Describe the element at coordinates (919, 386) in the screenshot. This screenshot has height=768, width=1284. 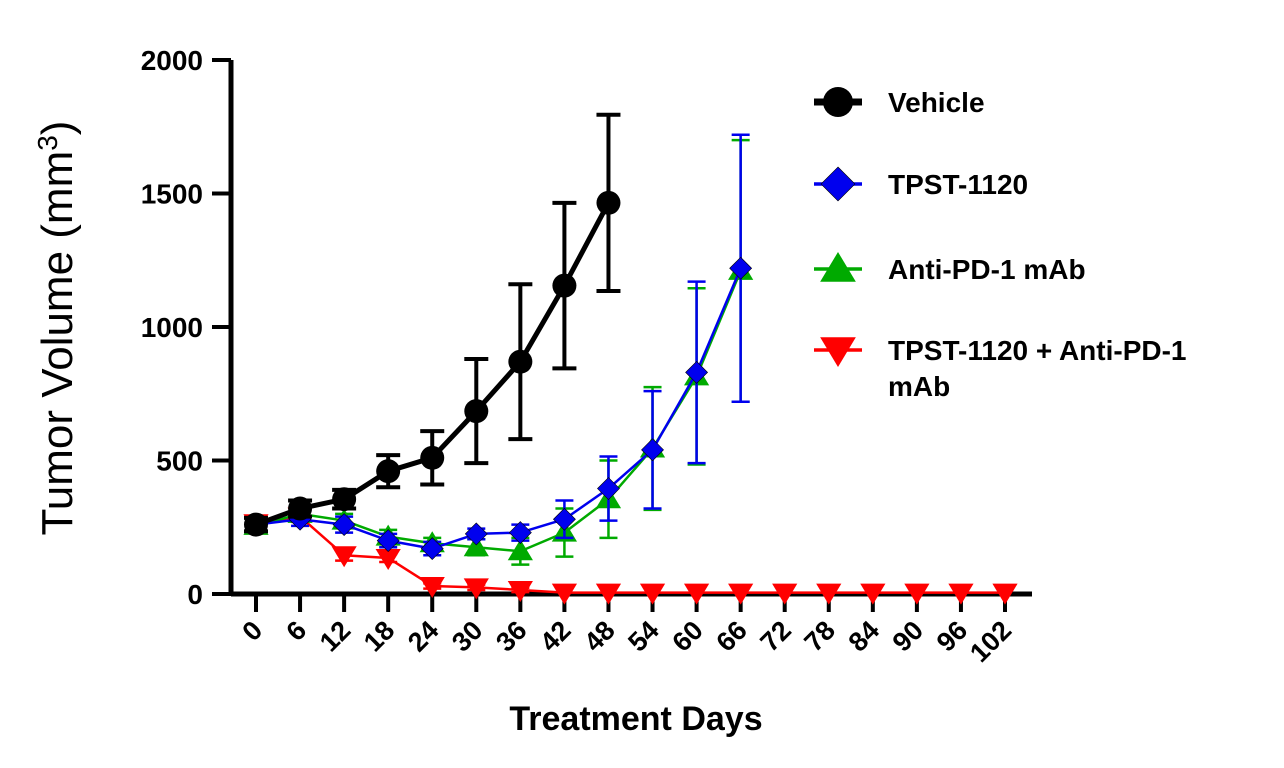
I see `legend-label-line: mAb` at that location.